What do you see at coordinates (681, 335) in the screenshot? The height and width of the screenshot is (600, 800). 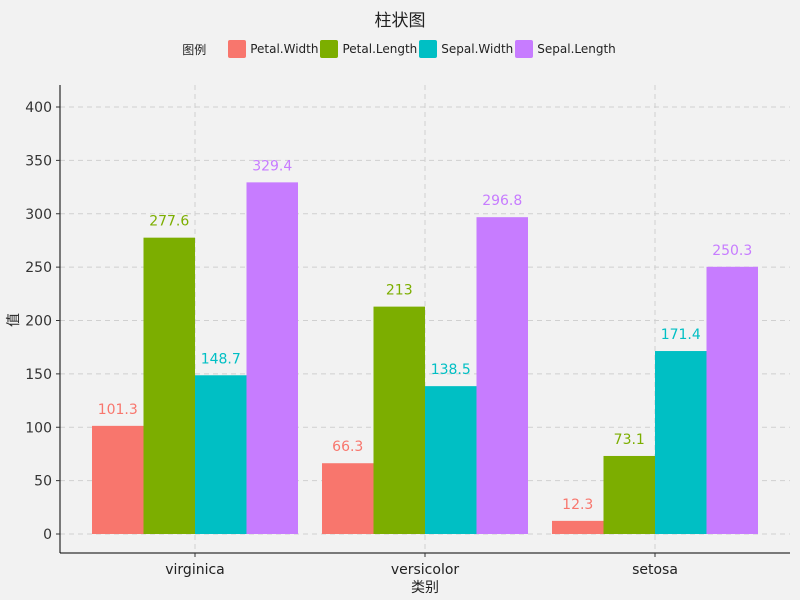 I see `data-label: 171.4` at bounding box center [681, 335].